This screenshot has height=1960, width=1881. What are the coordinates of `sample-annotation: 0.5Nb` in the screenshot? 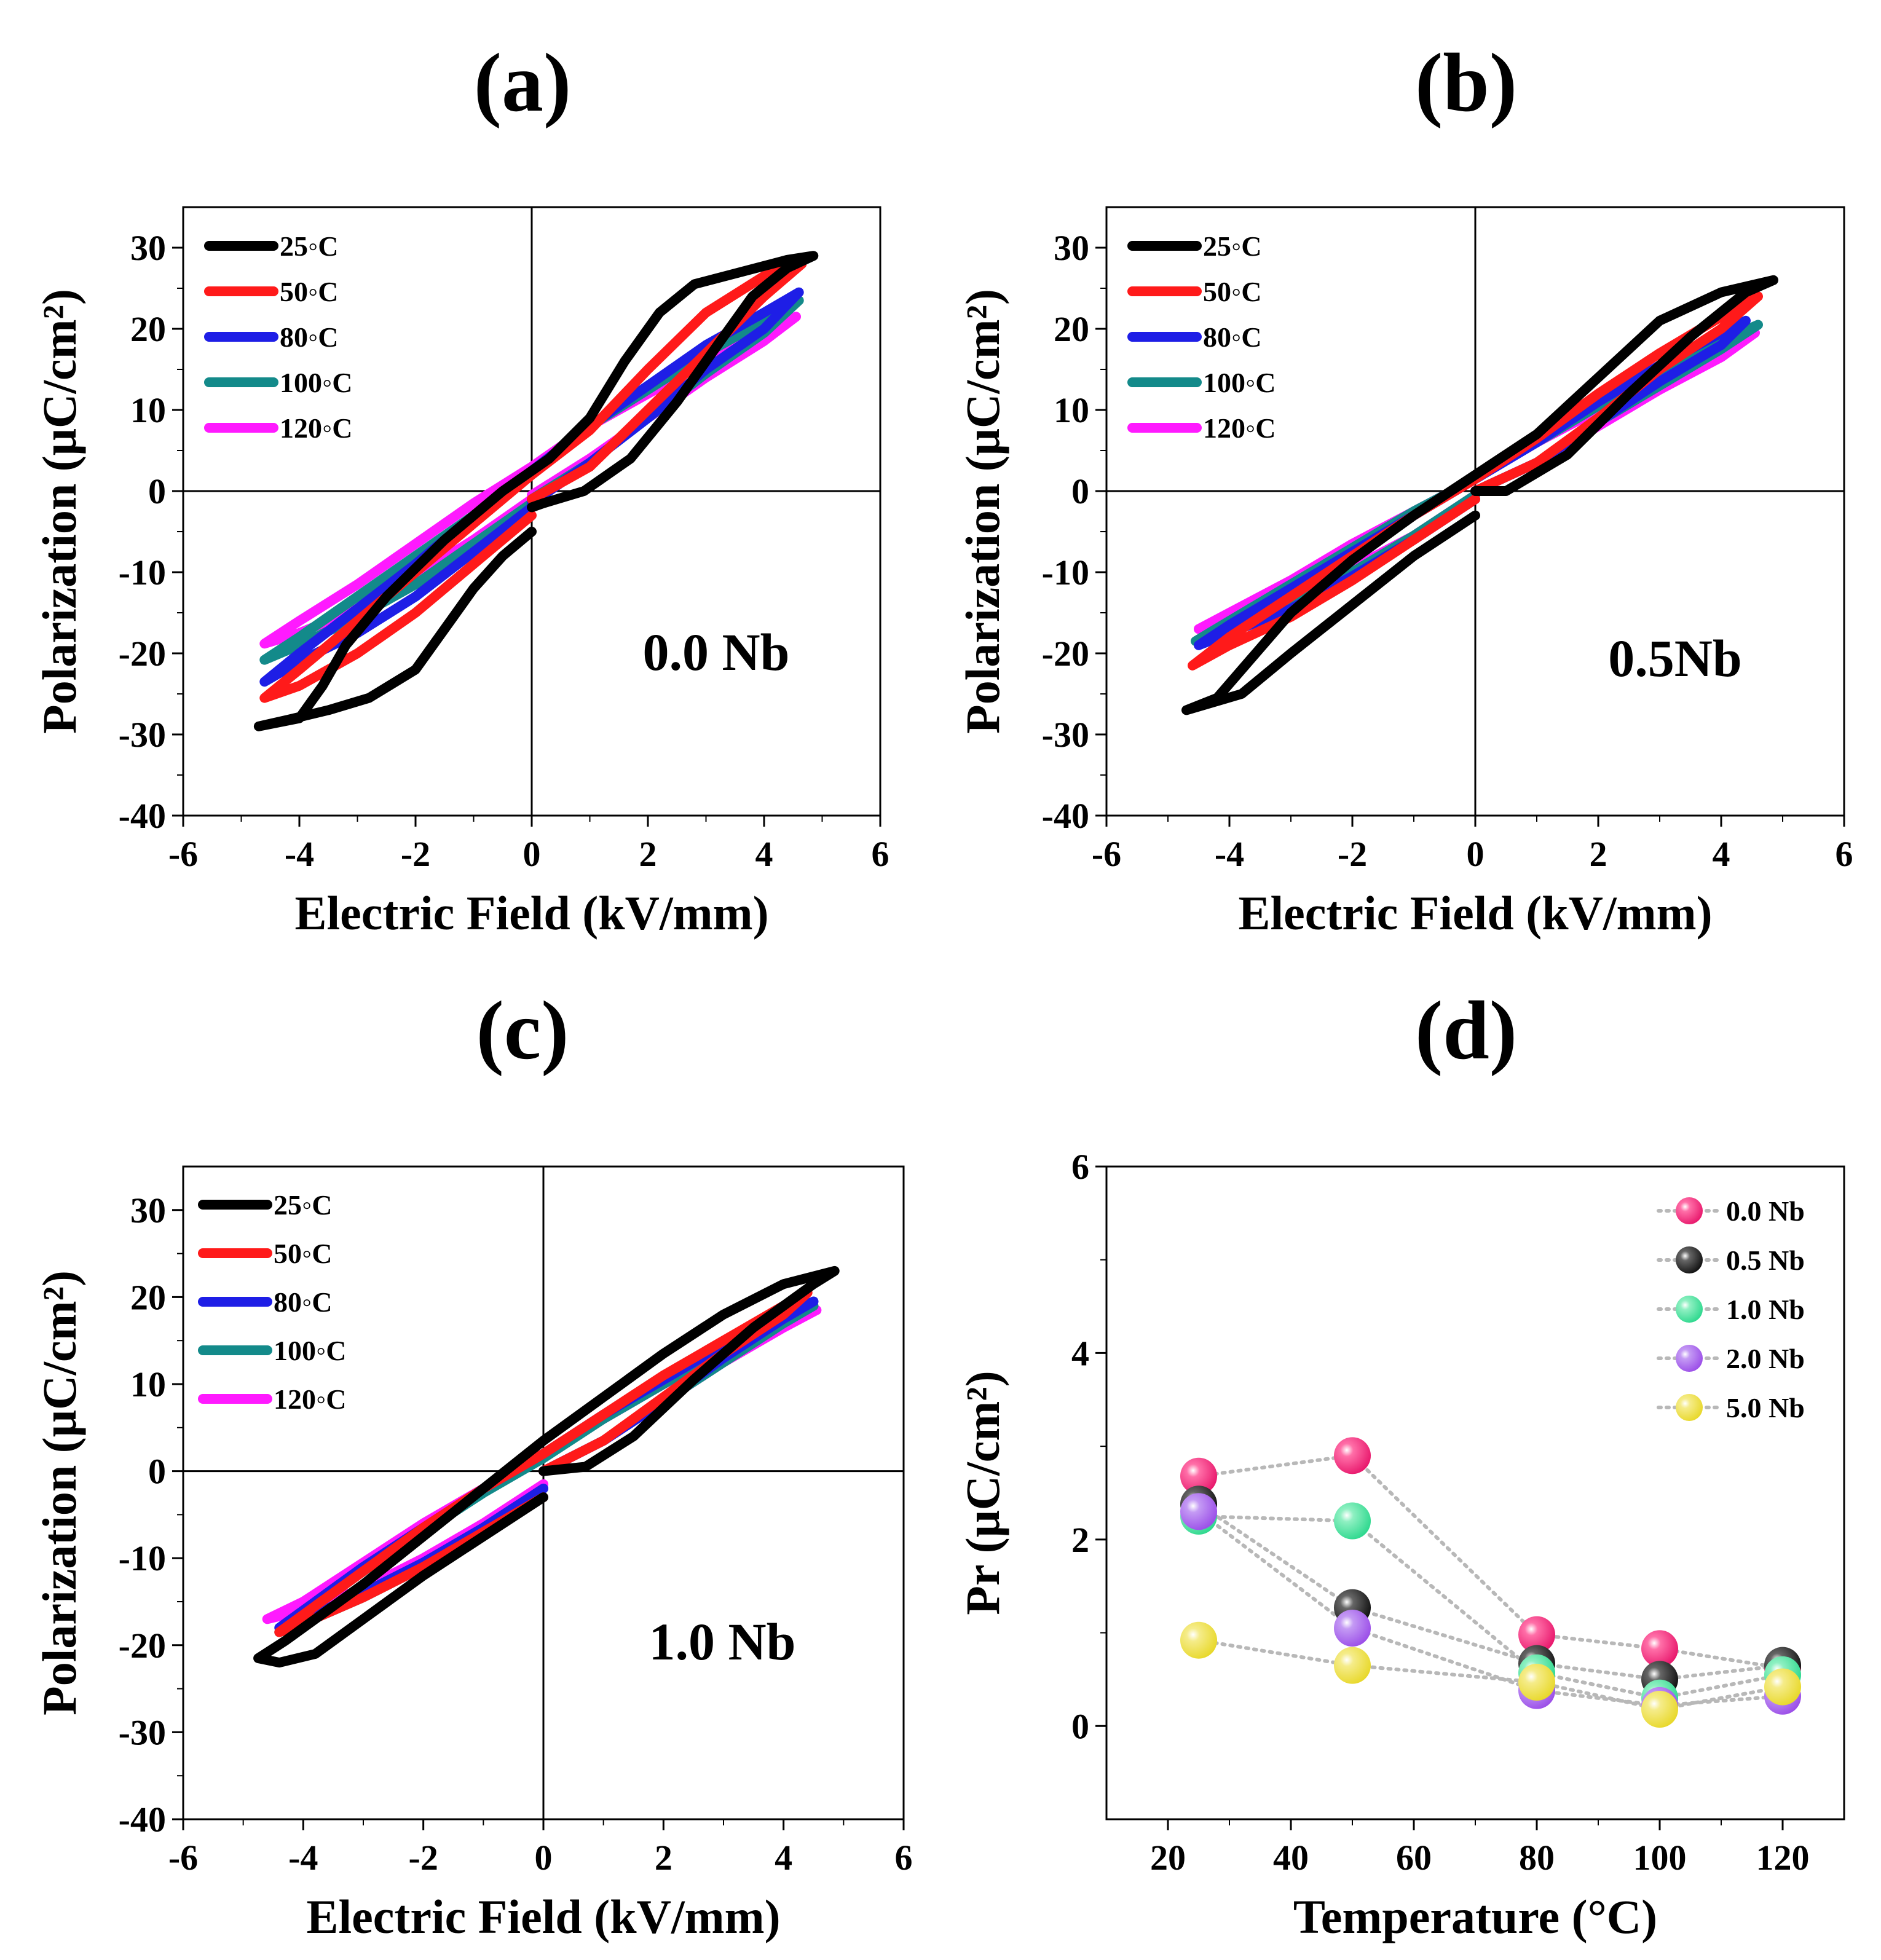 It's located at (1675, 658).